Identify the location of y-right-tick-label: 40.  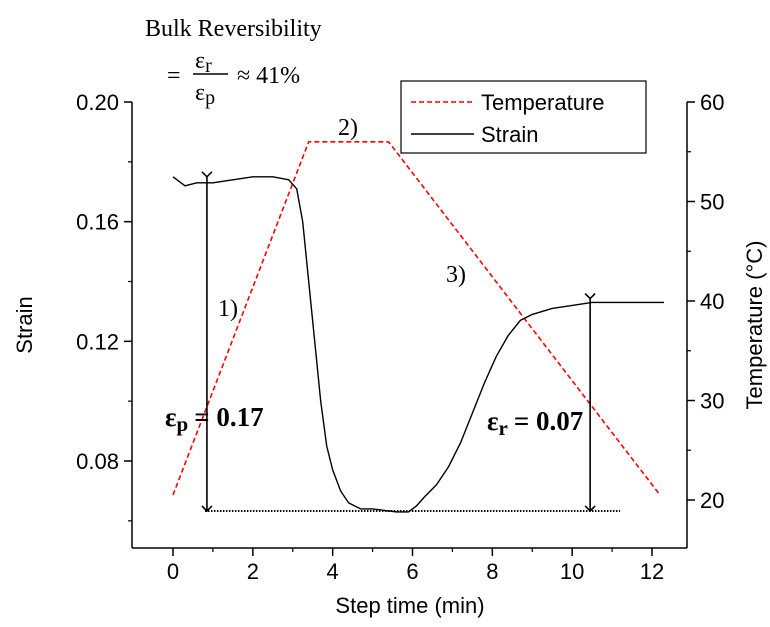
(712, 301).